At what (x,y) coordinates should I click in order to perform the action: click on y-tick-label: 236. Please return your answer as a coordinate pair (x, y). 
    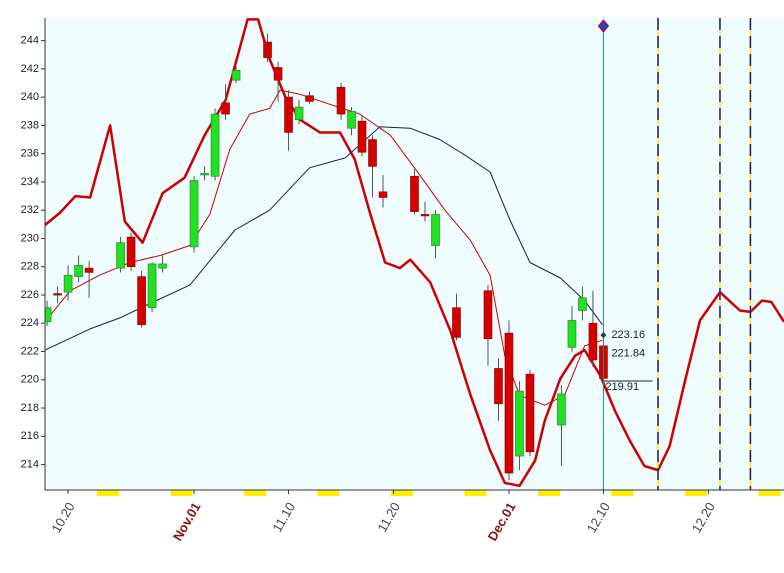
    Looking at the image, I should click on (30, 154).